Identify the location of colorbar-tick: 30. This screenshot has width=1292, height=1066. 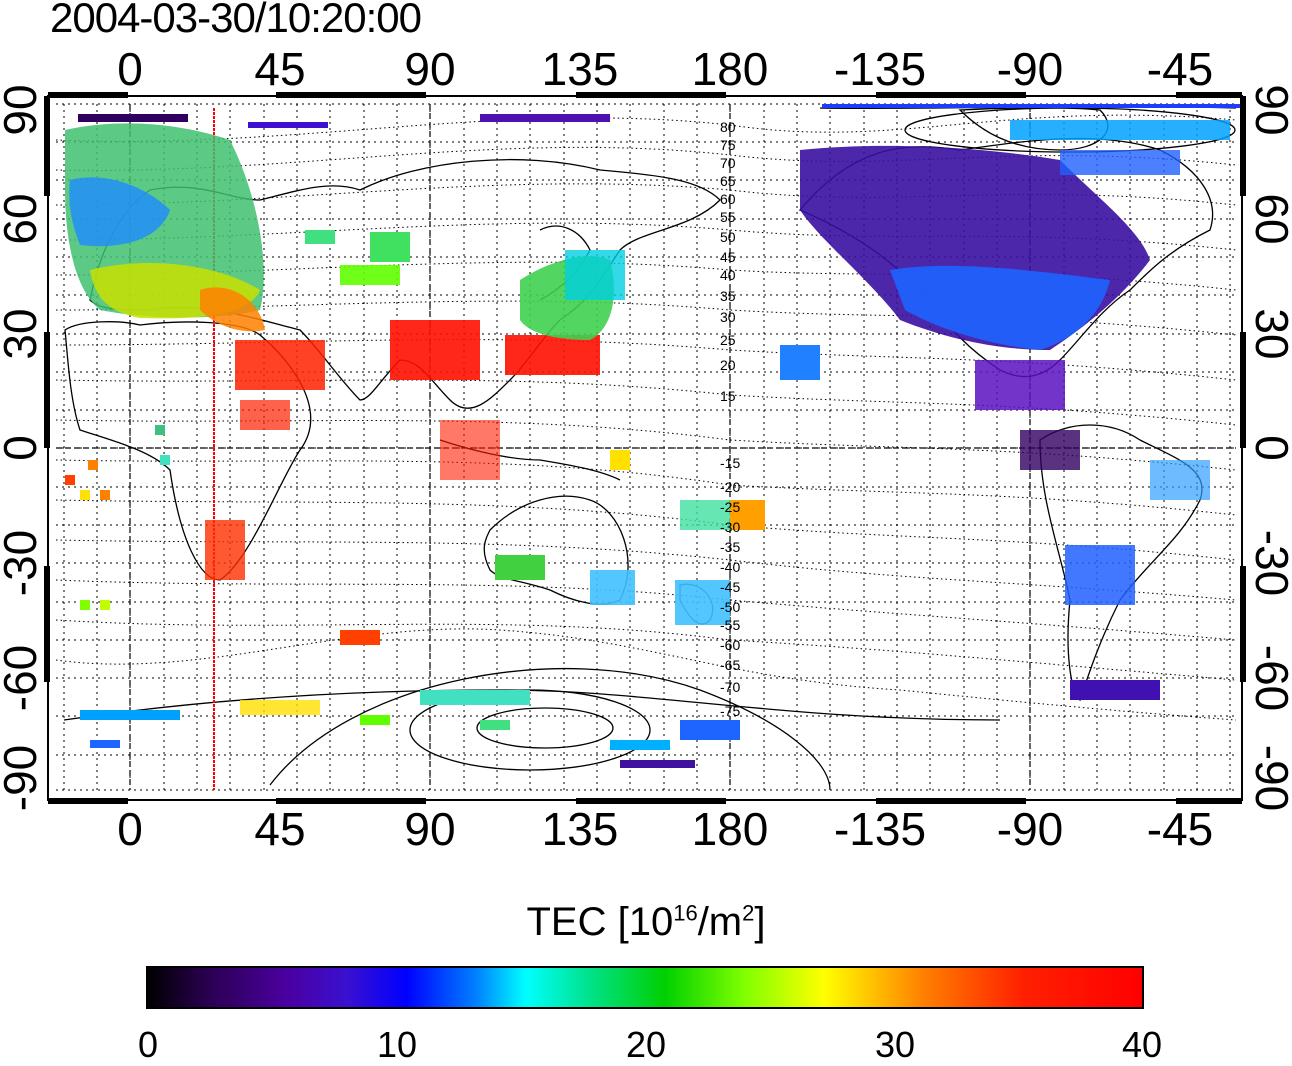
(895, 1044).